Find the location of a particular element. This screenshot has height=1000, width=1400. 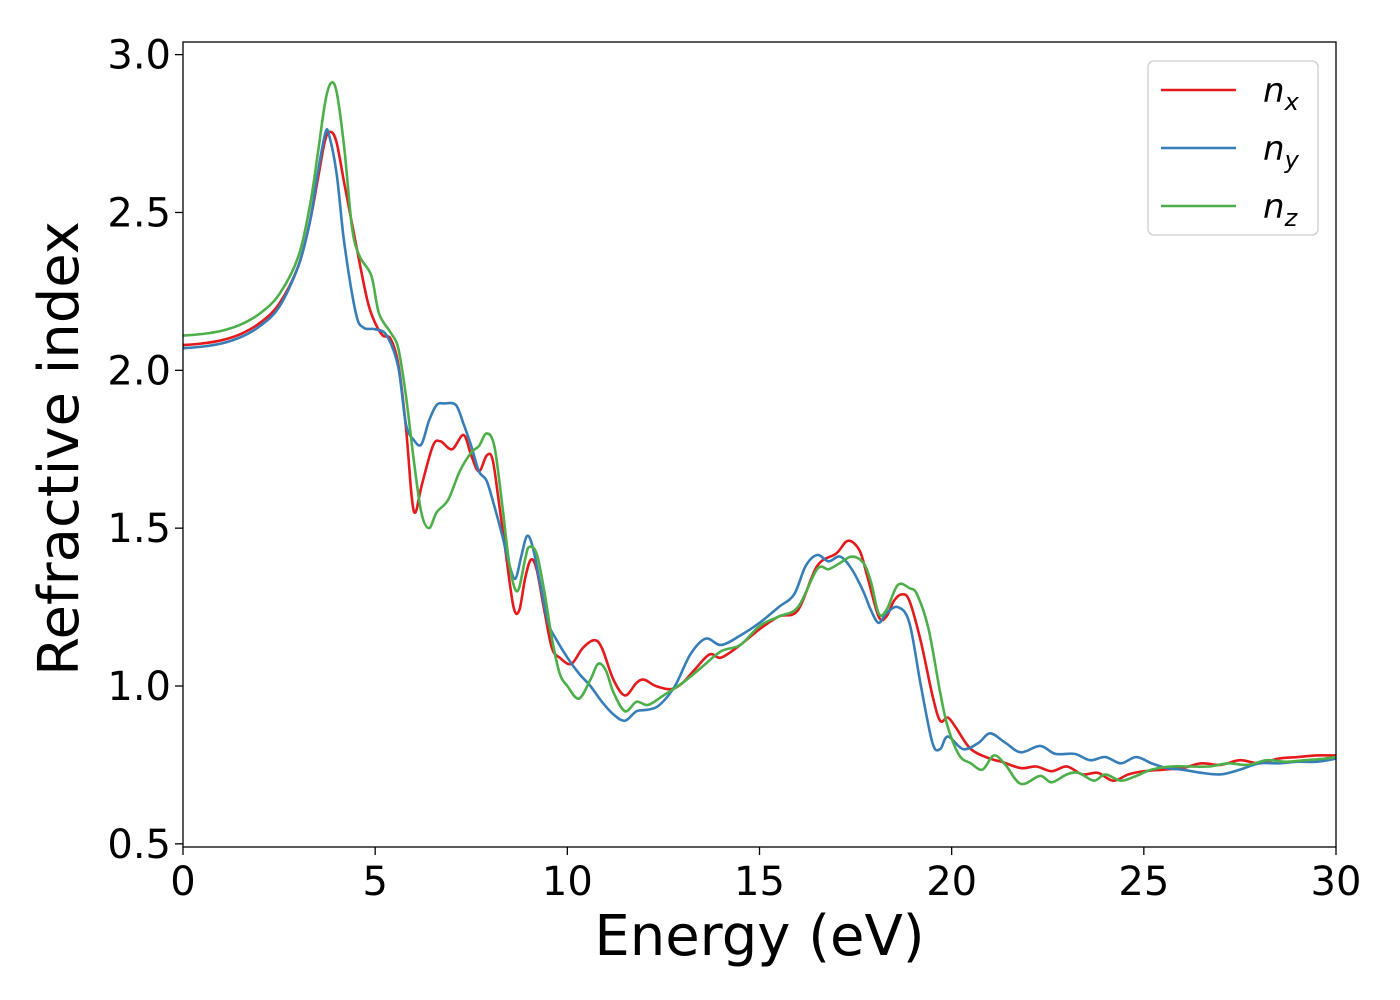

x-tick-label: 25 is located at coordinates (1143, 882).